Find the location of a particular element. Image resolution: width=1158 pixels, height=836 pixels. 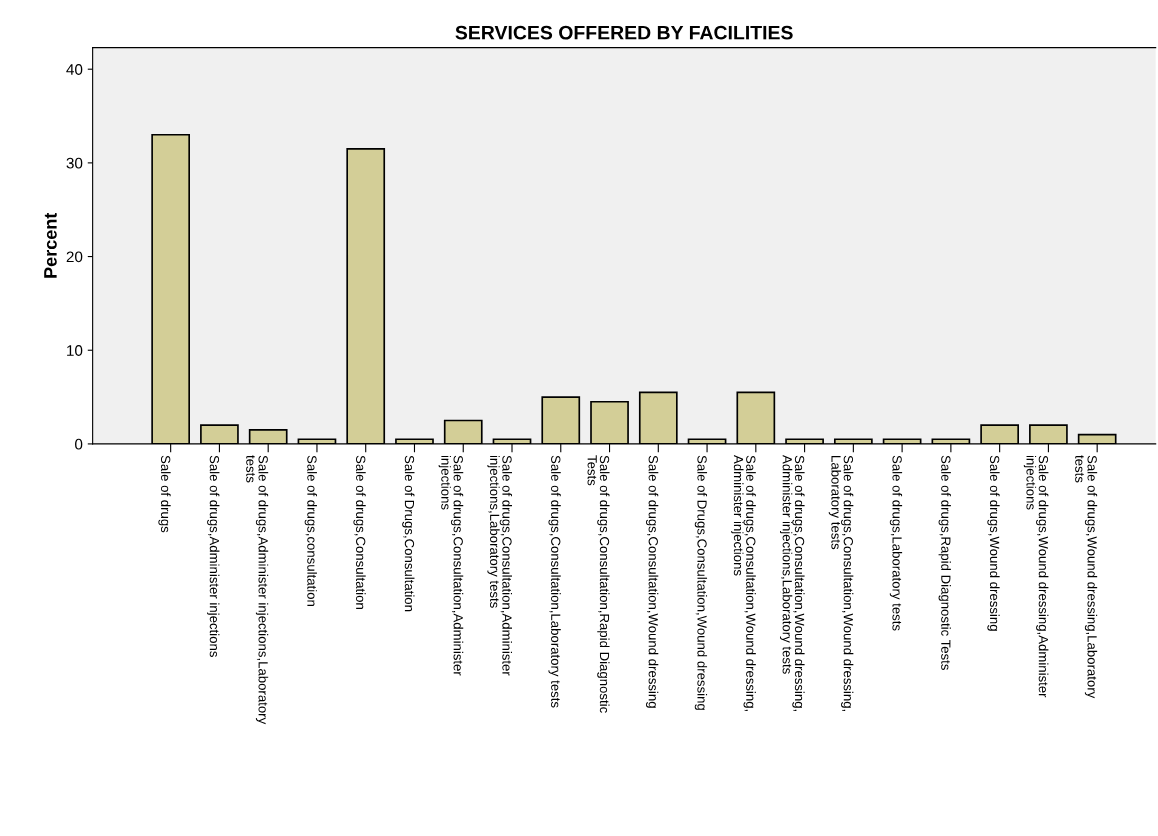

x-tick-label: Sale of drugs,consultation is located at coordinates (310, 530).